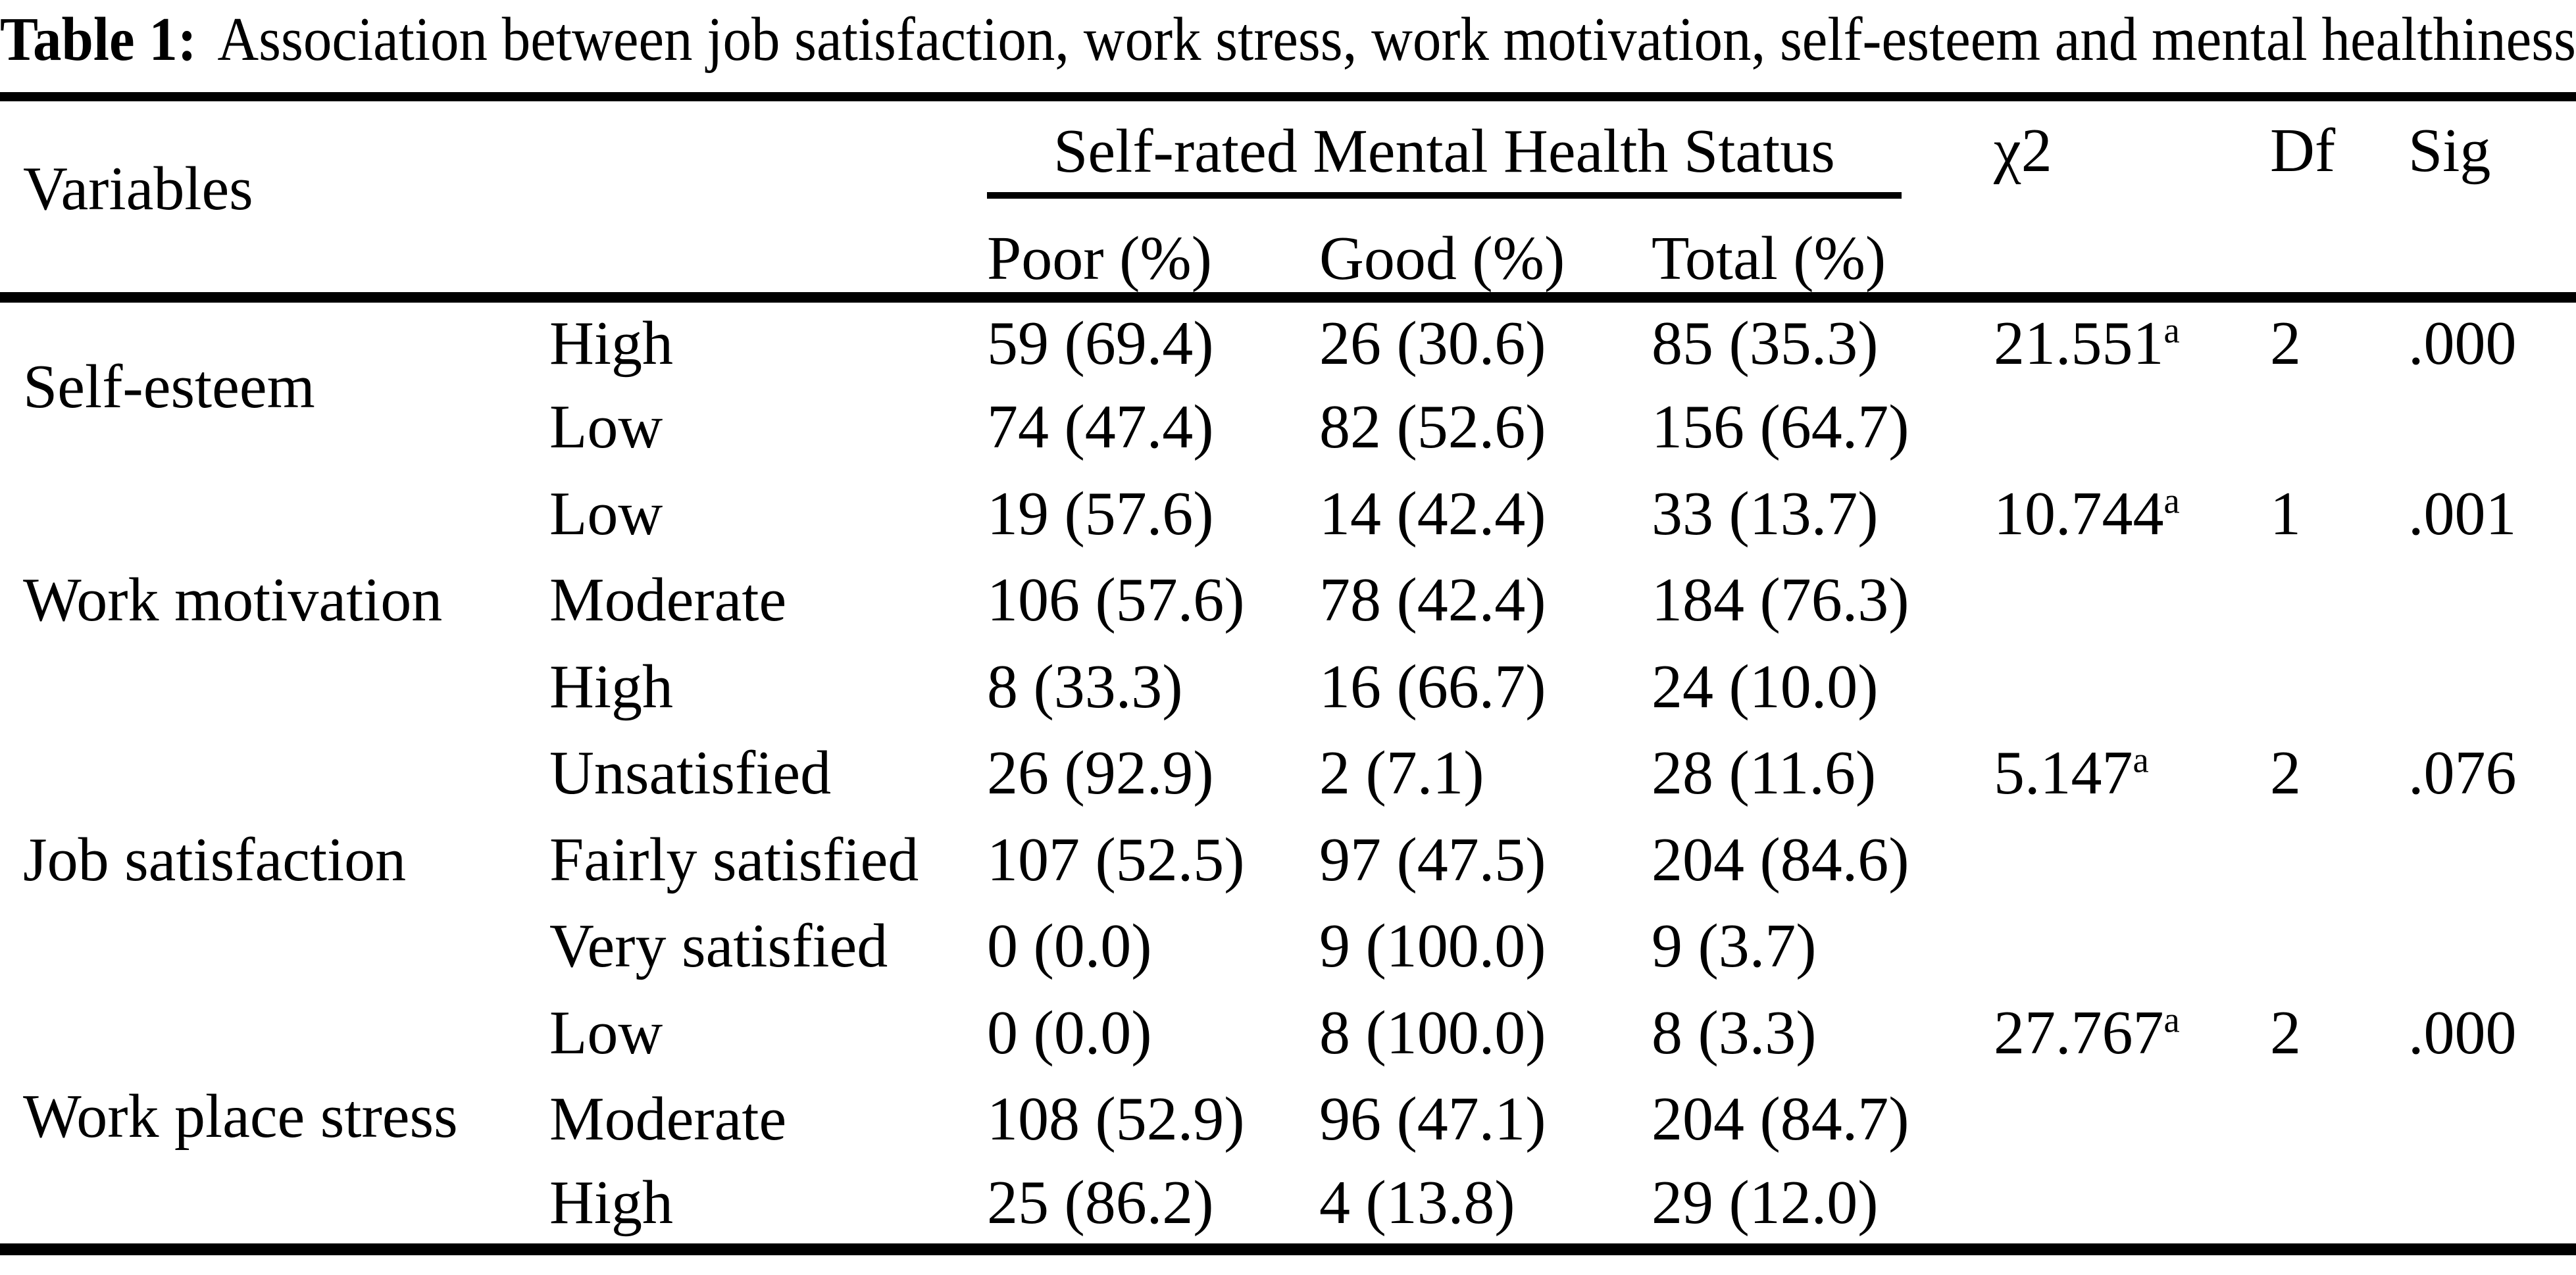  I want to click on good-cell: 78 (42.4), so click(1432, 600).